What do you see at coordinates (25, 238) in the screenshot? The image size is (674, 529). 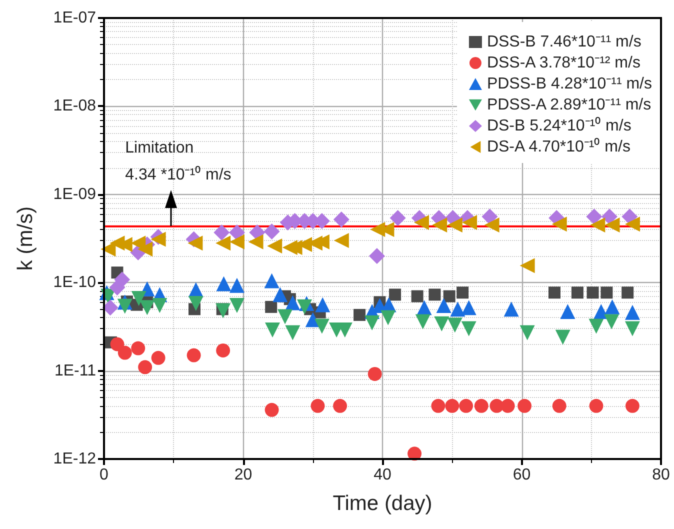 I see `y-axis-title: k (m/s)` at bounding box center [25, 238].